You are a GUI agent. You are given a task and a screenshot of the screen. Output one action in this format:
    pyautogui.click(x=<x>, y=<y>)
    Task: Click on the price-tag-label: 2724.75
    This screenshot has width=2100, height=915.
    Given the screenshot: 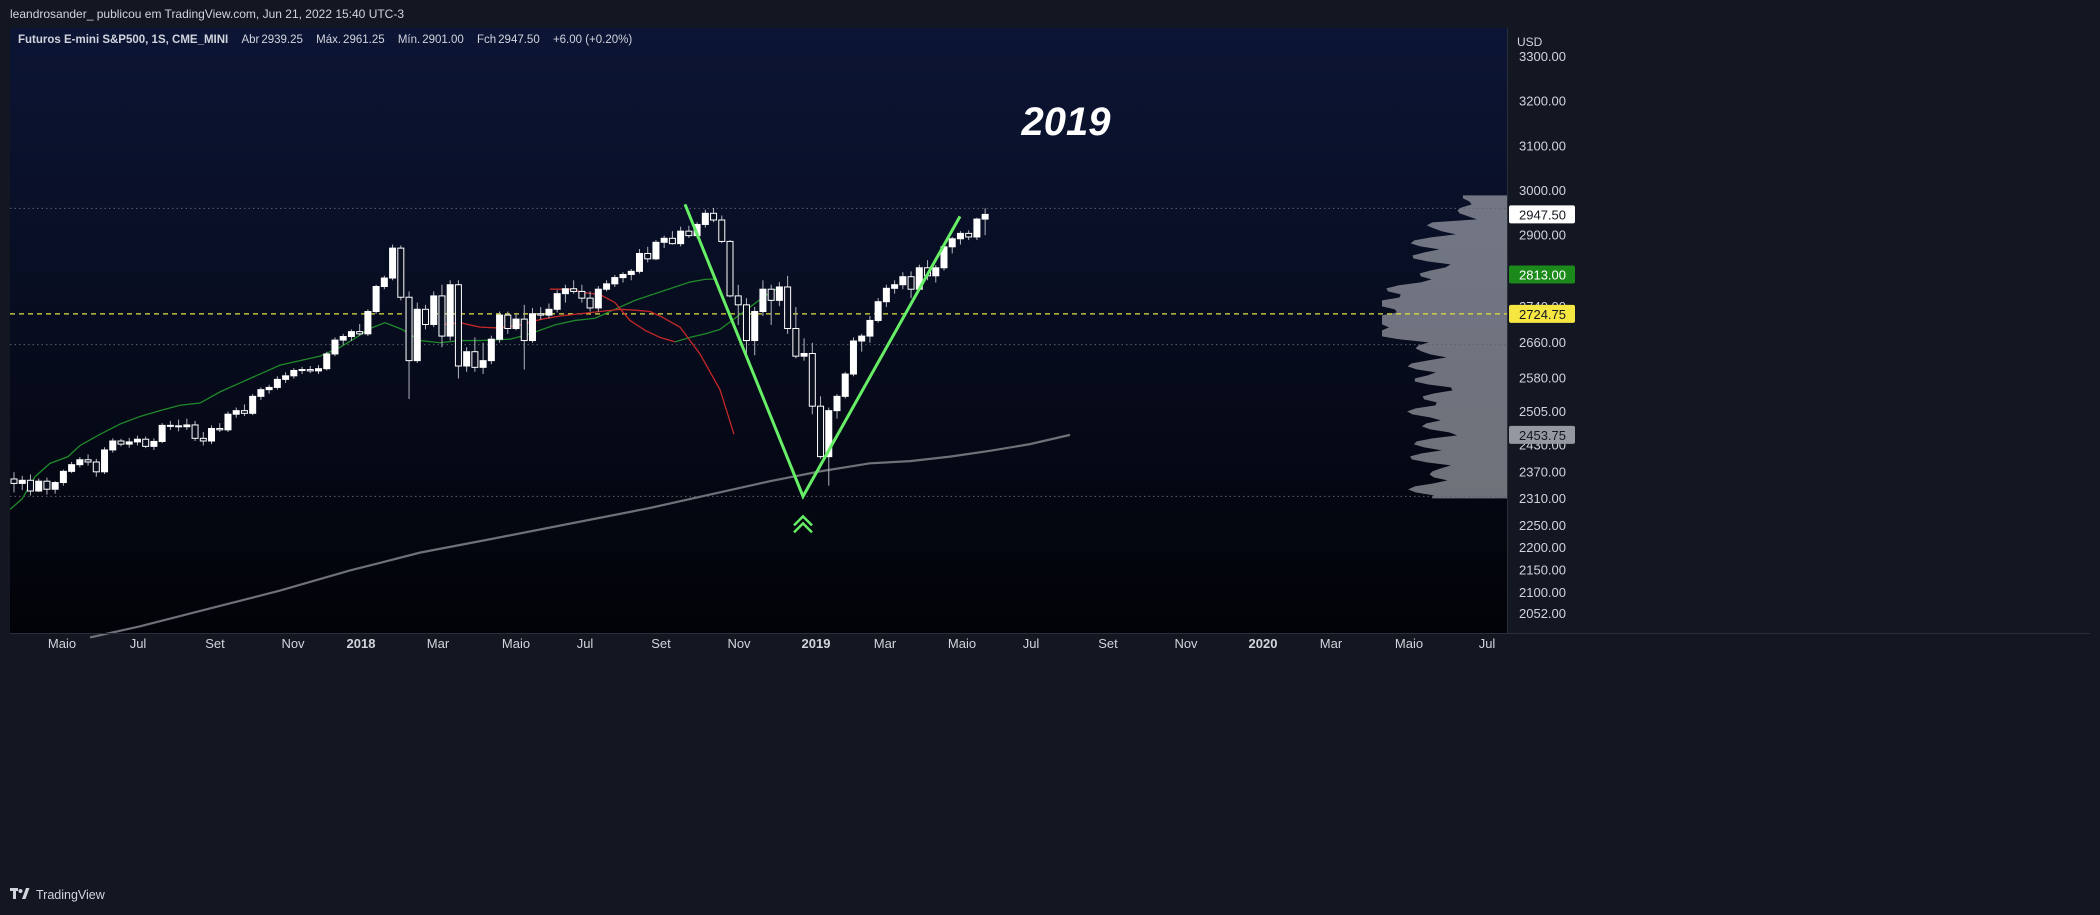 What is the action you would take?
    pyautogui.click(x=1542, y=314)
    